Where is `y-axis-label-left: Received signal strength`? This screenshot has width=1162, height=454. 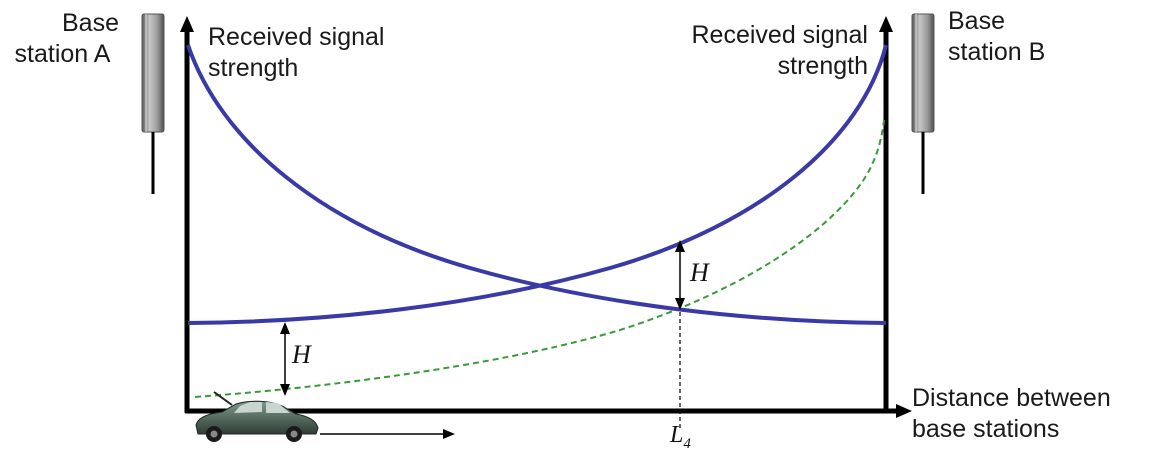 y-axis-label-left: Received signal strength is located at coordinates (296, 52).